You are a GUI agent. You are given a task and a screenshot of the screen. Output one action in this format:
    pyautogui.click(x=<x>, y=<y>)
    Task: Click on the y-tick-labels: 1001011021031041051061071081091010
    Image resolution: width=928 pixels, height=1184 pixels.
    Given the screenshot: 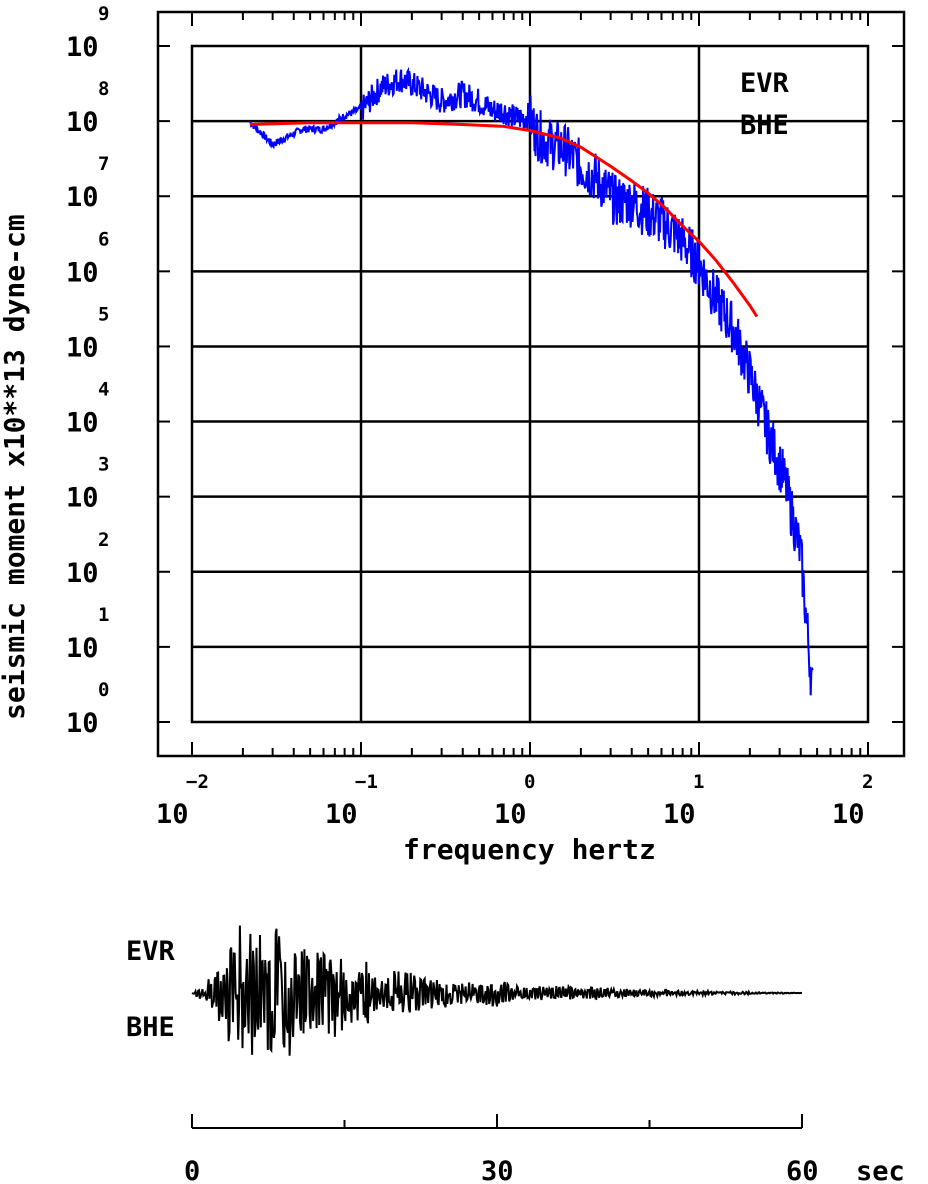 What is the action you would take?
    pyautogui.click(x=87, y=371)
    